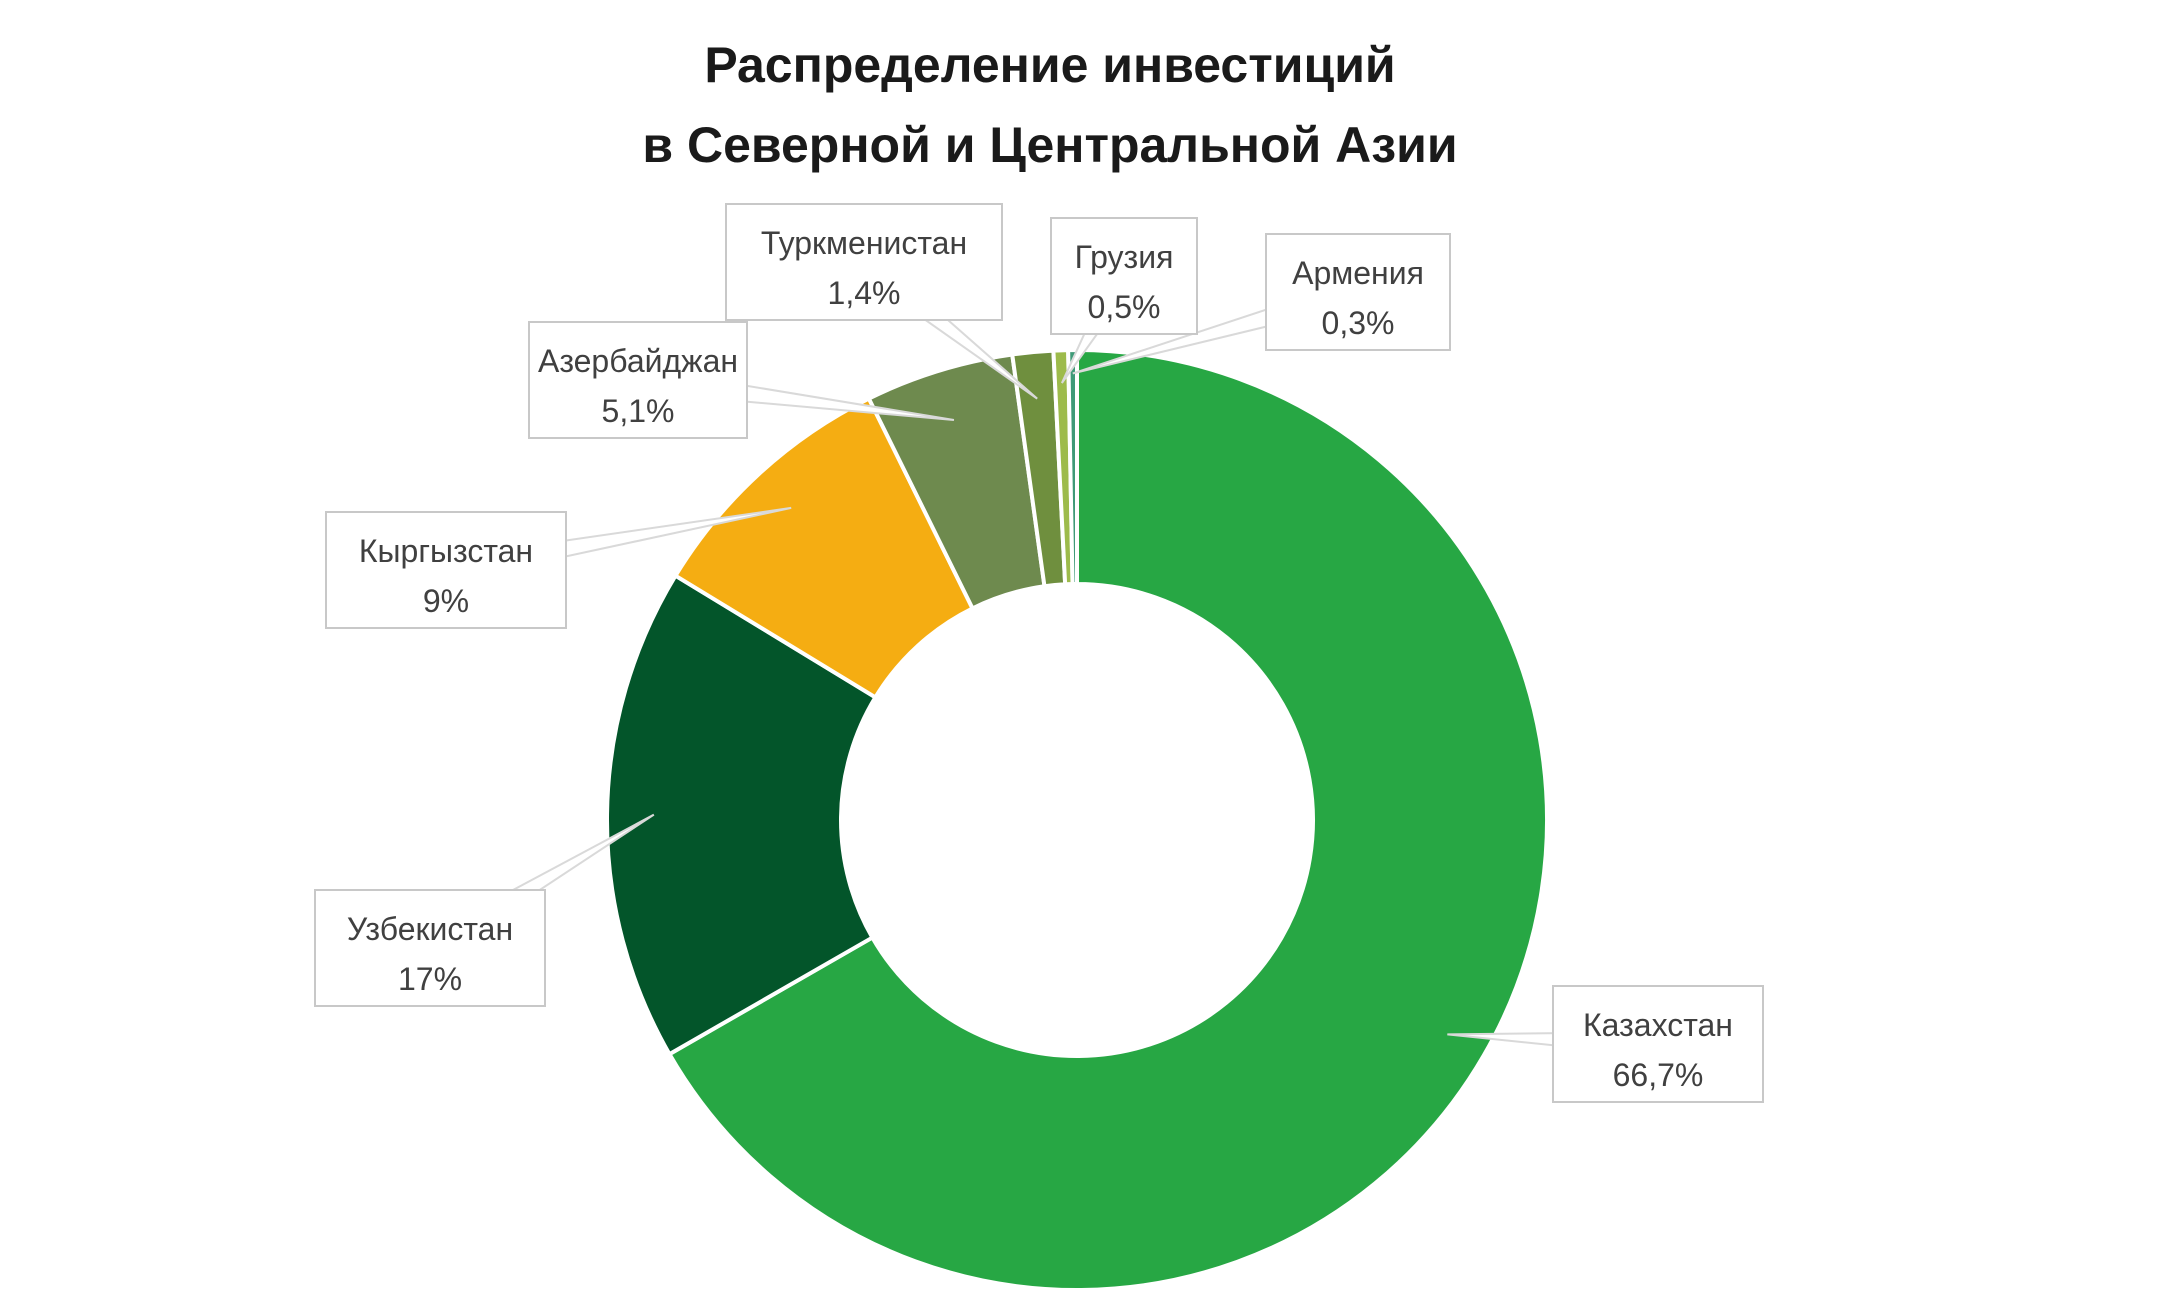 The image size is (2160, 1316). I want to click on data-label-value: 5,1%, so click(638, 411).